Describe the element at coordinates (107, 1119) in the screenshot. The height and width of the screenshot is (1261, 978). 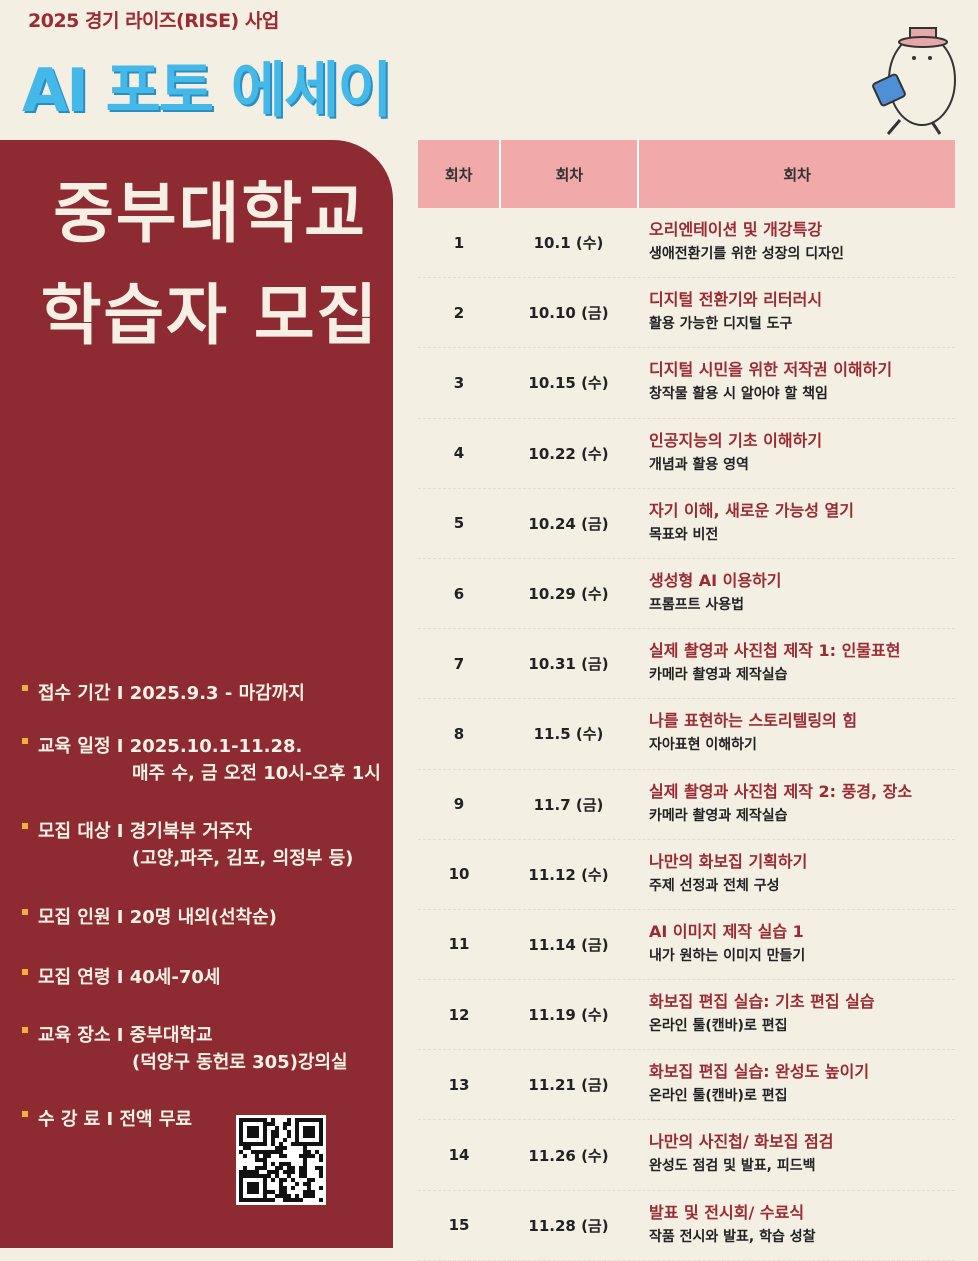
I see `info-item: 수 강 료 I 전액 무료` at that location.